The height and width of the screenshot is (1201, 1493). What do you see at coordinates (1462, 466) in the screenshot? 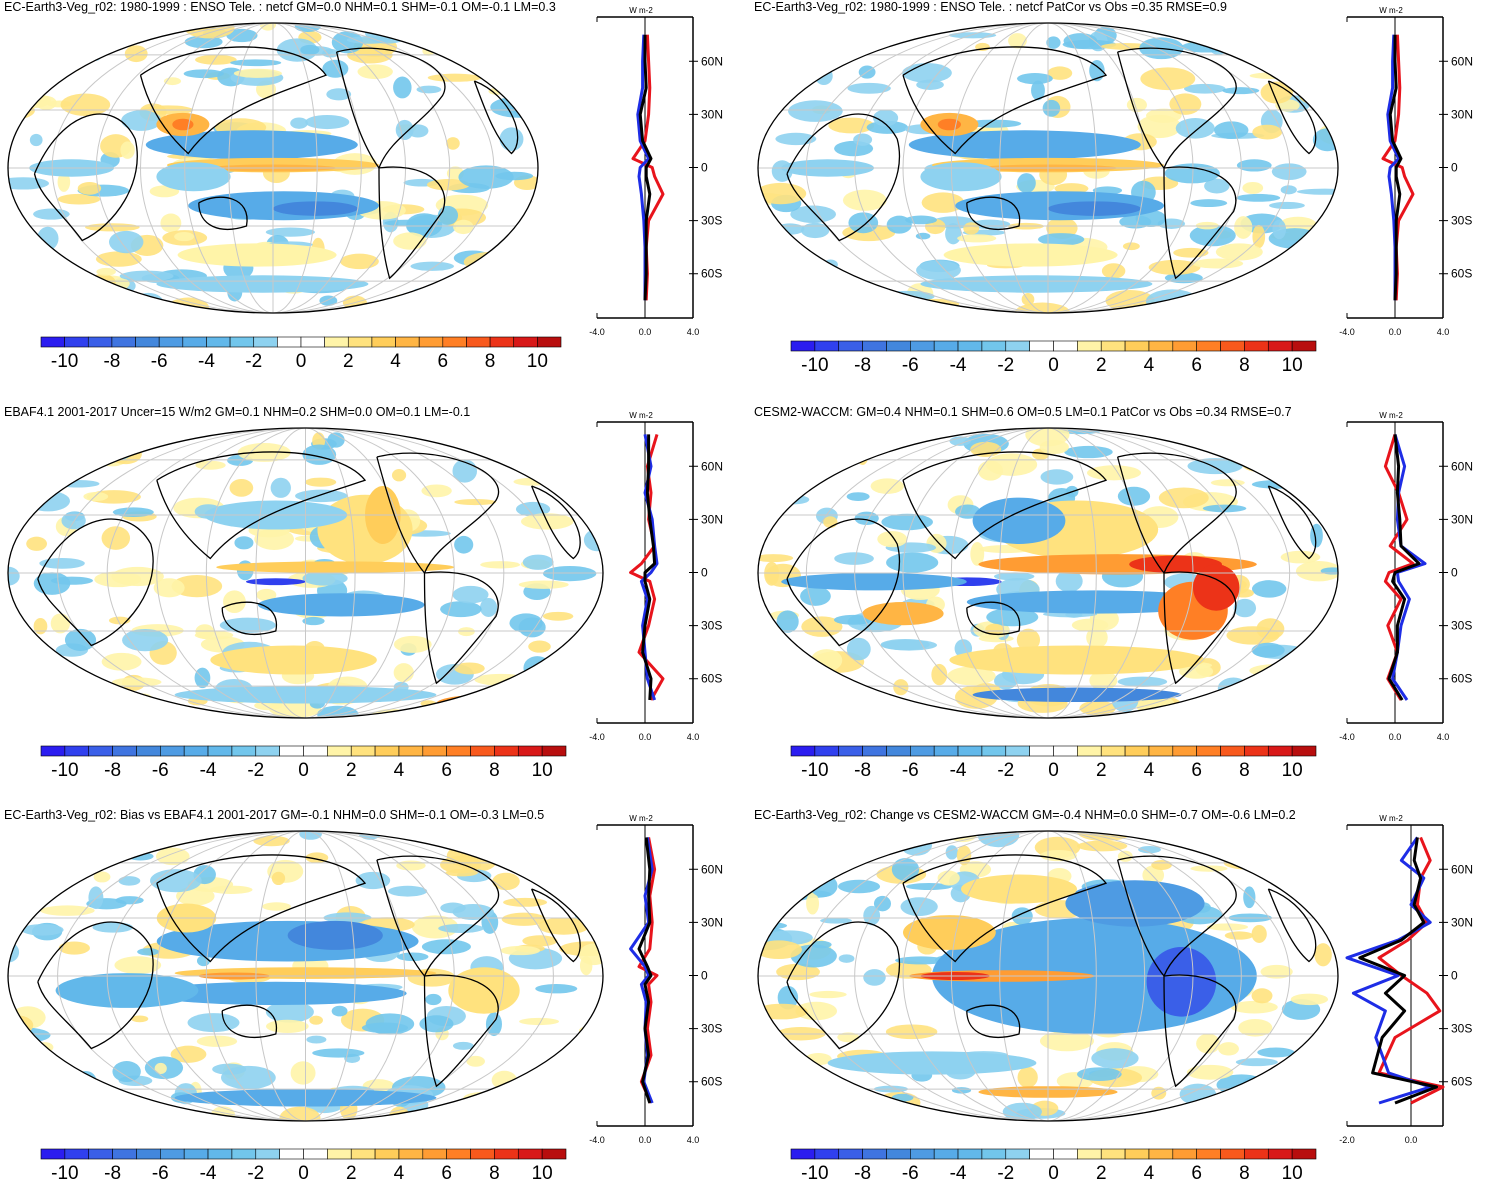
I see `lat-tick-label: 60N` at bounding box center [1462, 466].